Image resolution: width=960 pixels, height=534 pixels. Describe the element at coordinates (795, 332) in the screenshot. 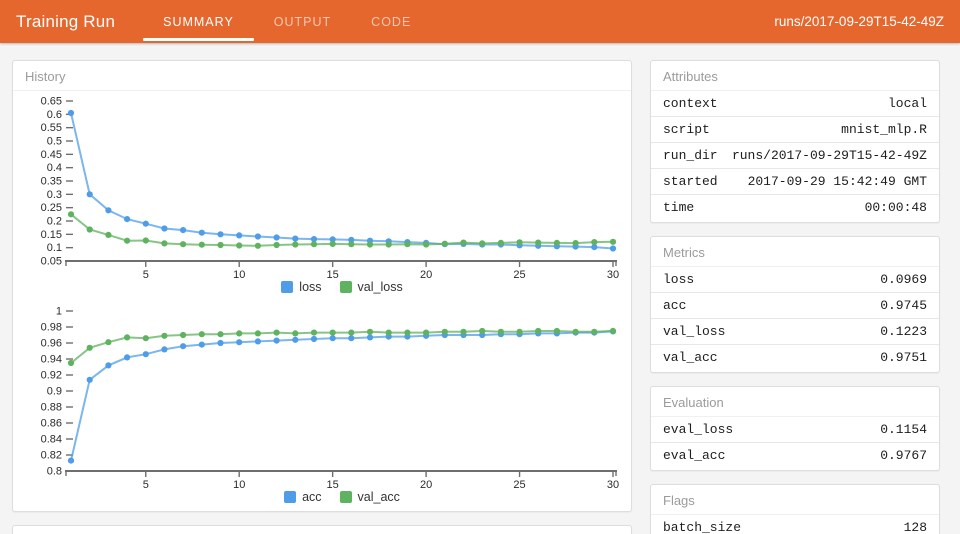

I see `metric-row: val_loss 0.1223` at that location.